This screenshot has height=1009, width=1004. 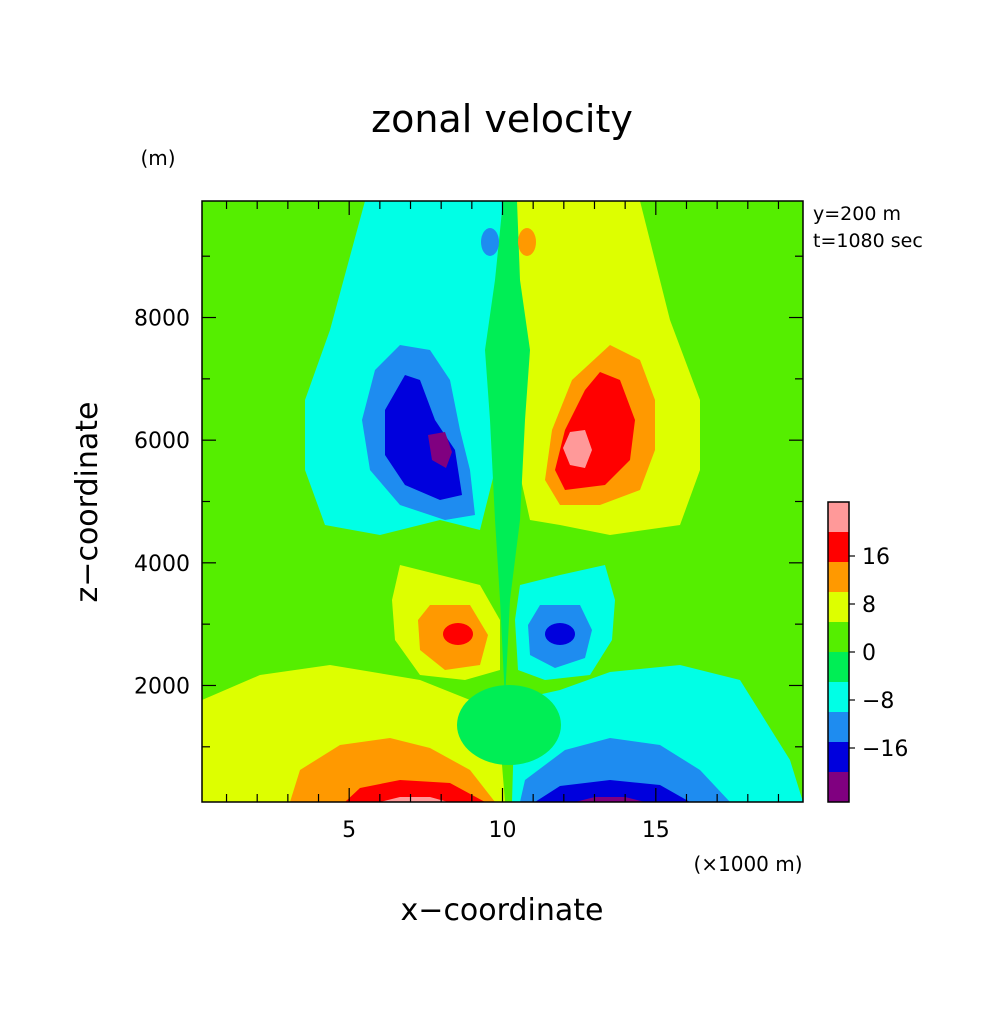 I want to click on y-tick-label: 2000, so click(x=162, y=686).